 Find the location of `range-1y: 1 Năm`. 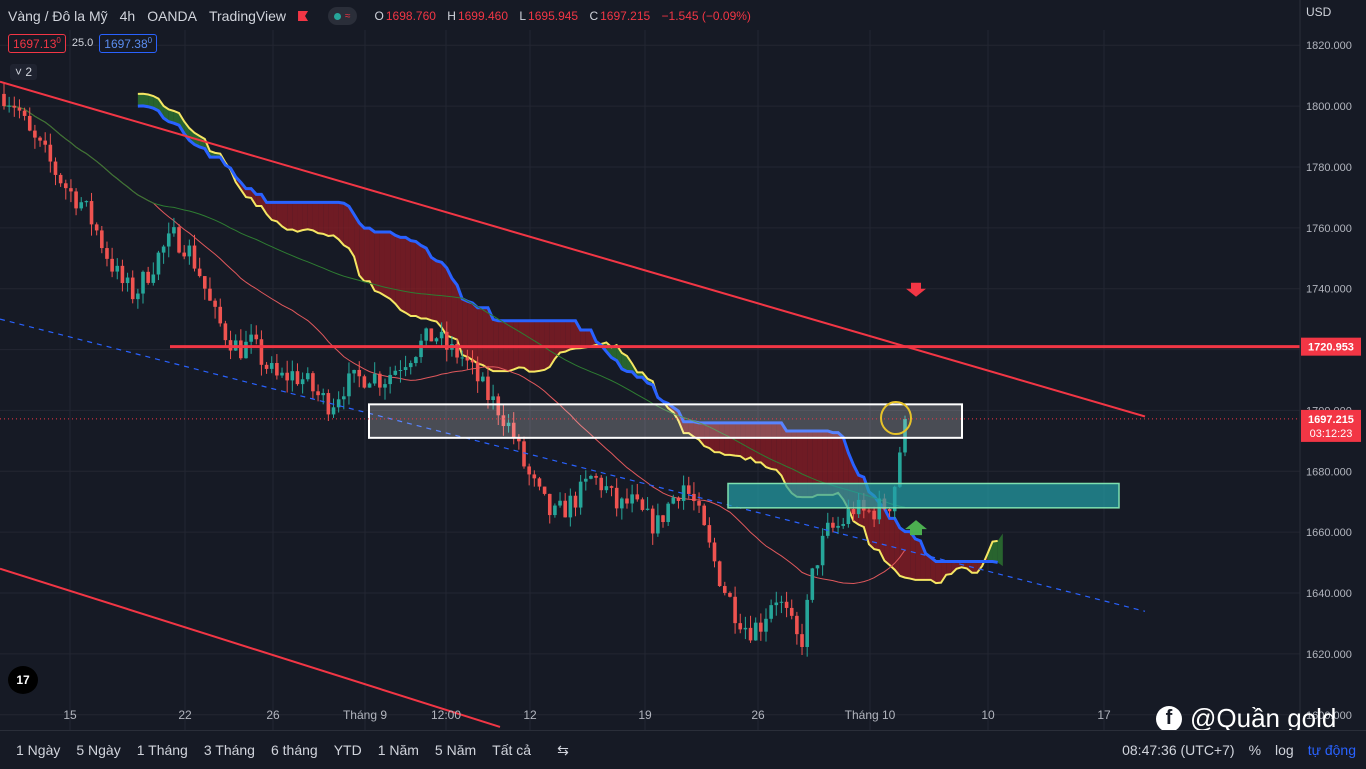

range-1y: 1 Năm is located at coordinates (398, 750).